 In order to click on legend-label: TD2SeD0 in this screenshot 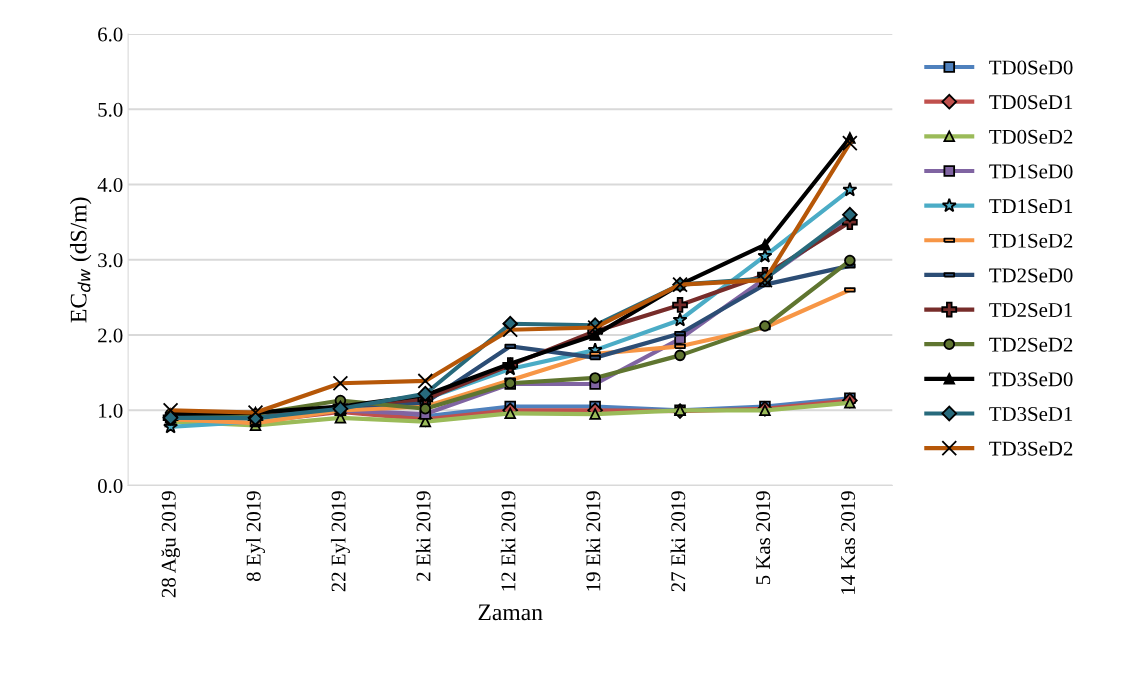, I will do `click(1031, 275)`.